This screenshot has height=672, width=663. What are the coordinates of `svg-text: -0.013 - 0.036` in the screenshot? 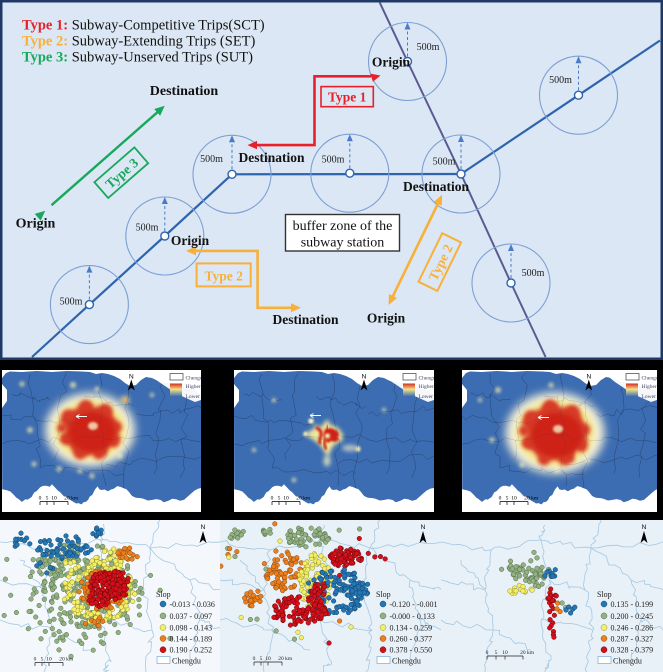 It's located at (192, 604).